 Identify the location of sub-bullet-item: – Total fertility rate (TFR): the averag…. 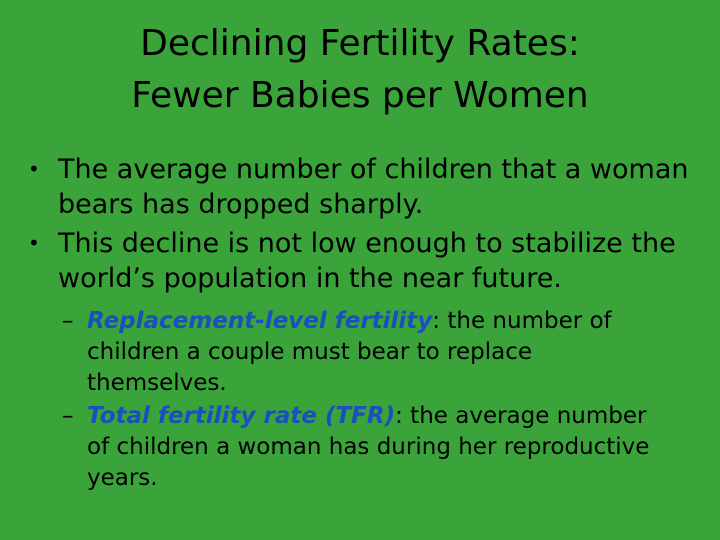
(367, 447).